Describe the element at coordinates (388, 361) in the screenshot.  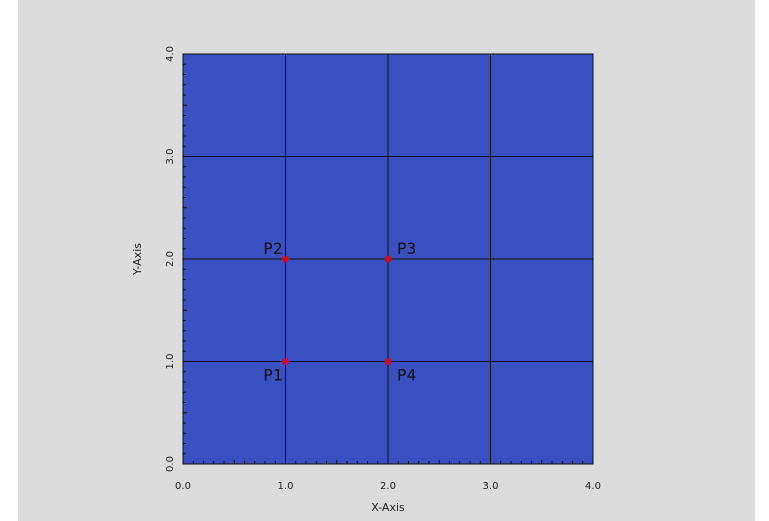
I see `data-point-p4` at that location.